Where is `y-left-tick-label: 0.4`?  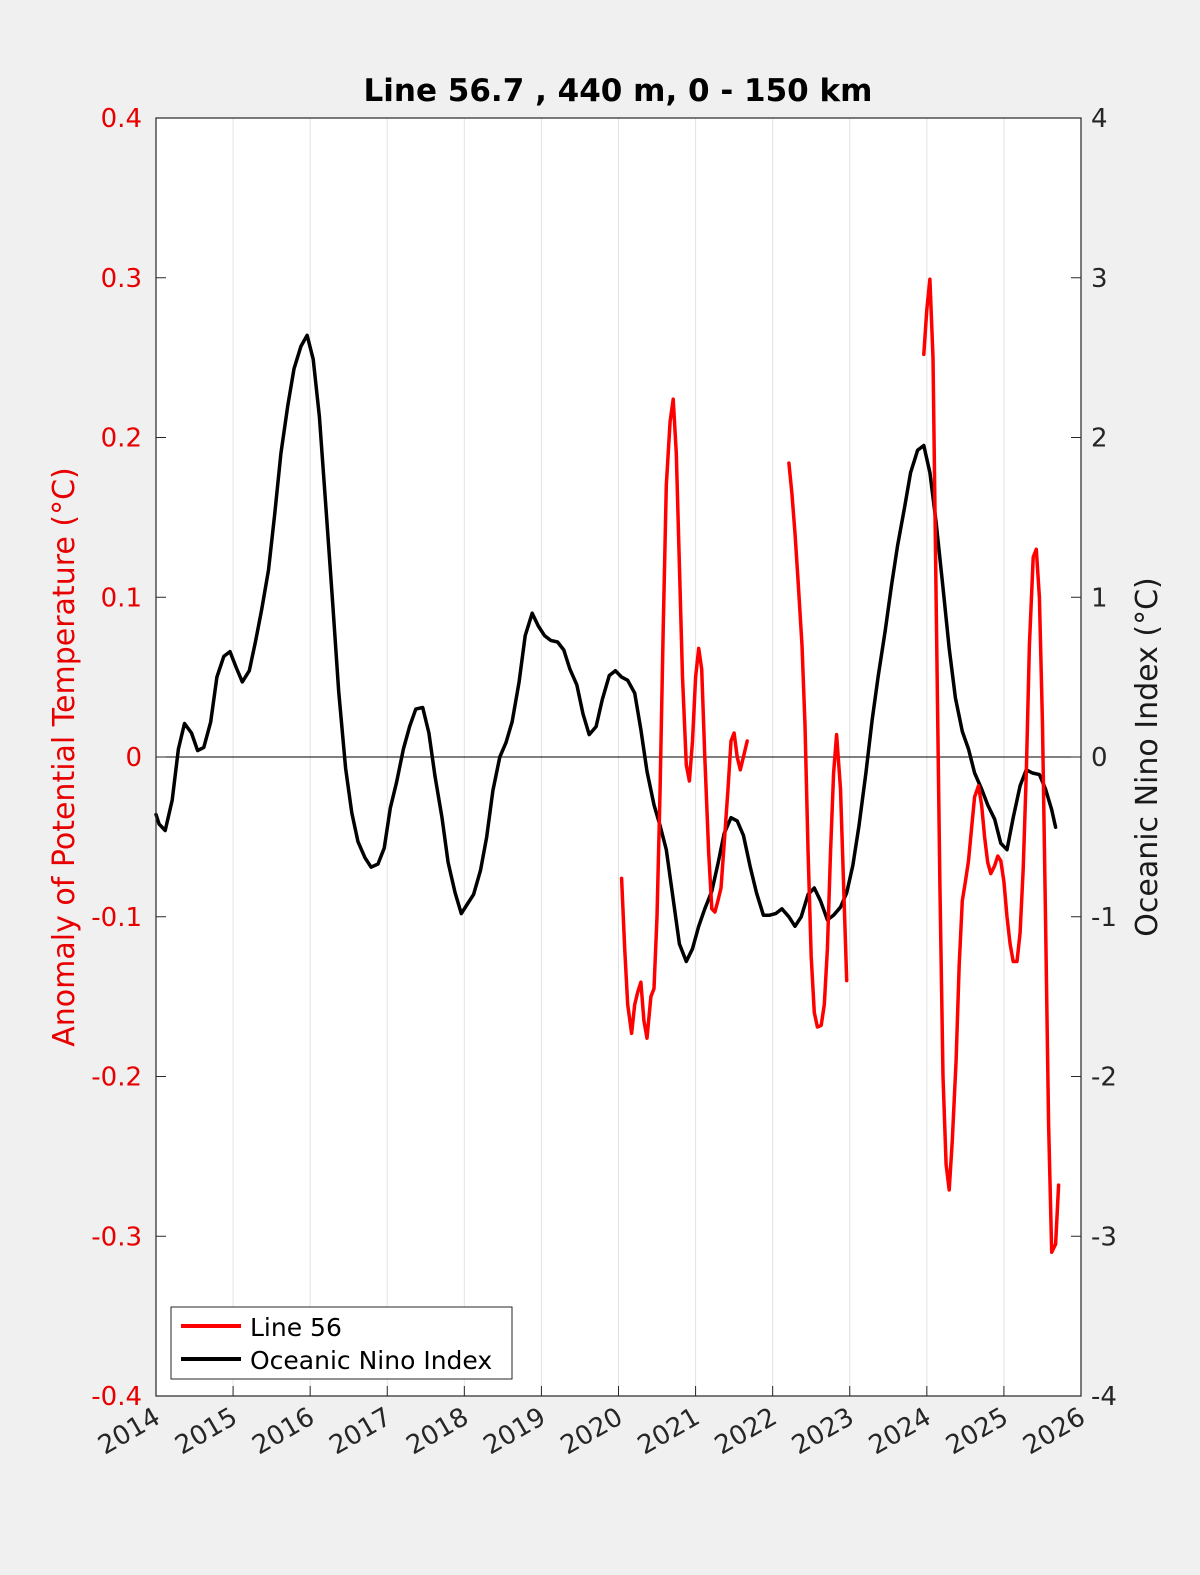
y-left-tick-label: 0.4 is located at coordinates (121, 119).